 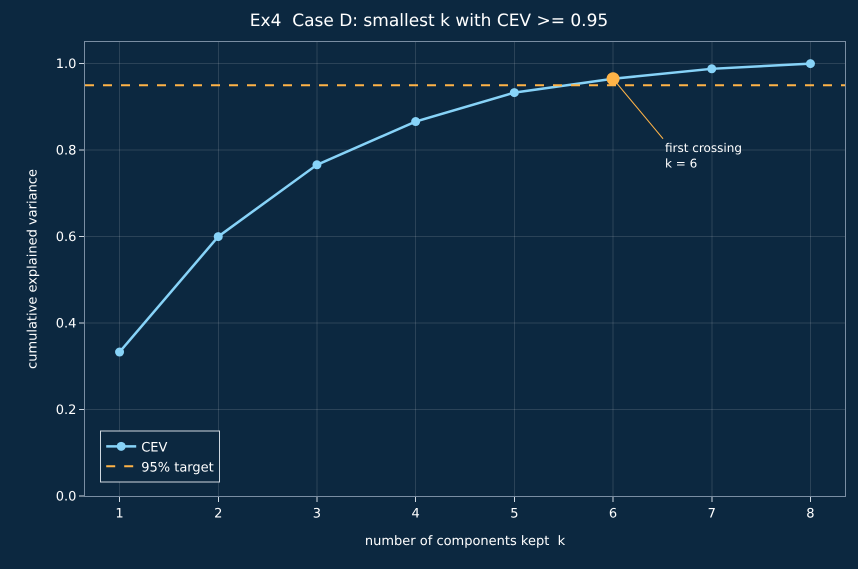 I want to click on x-tick-label: 5, so click(x=514, y=514).